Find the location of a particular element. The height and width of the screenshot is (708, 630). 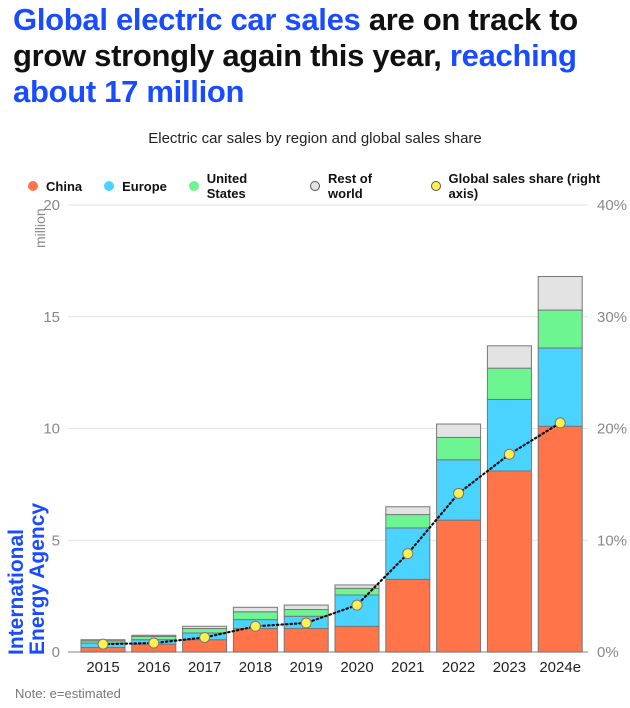

legend-share-label: Global sales share (right axis) is located at coordinates (524, 186).